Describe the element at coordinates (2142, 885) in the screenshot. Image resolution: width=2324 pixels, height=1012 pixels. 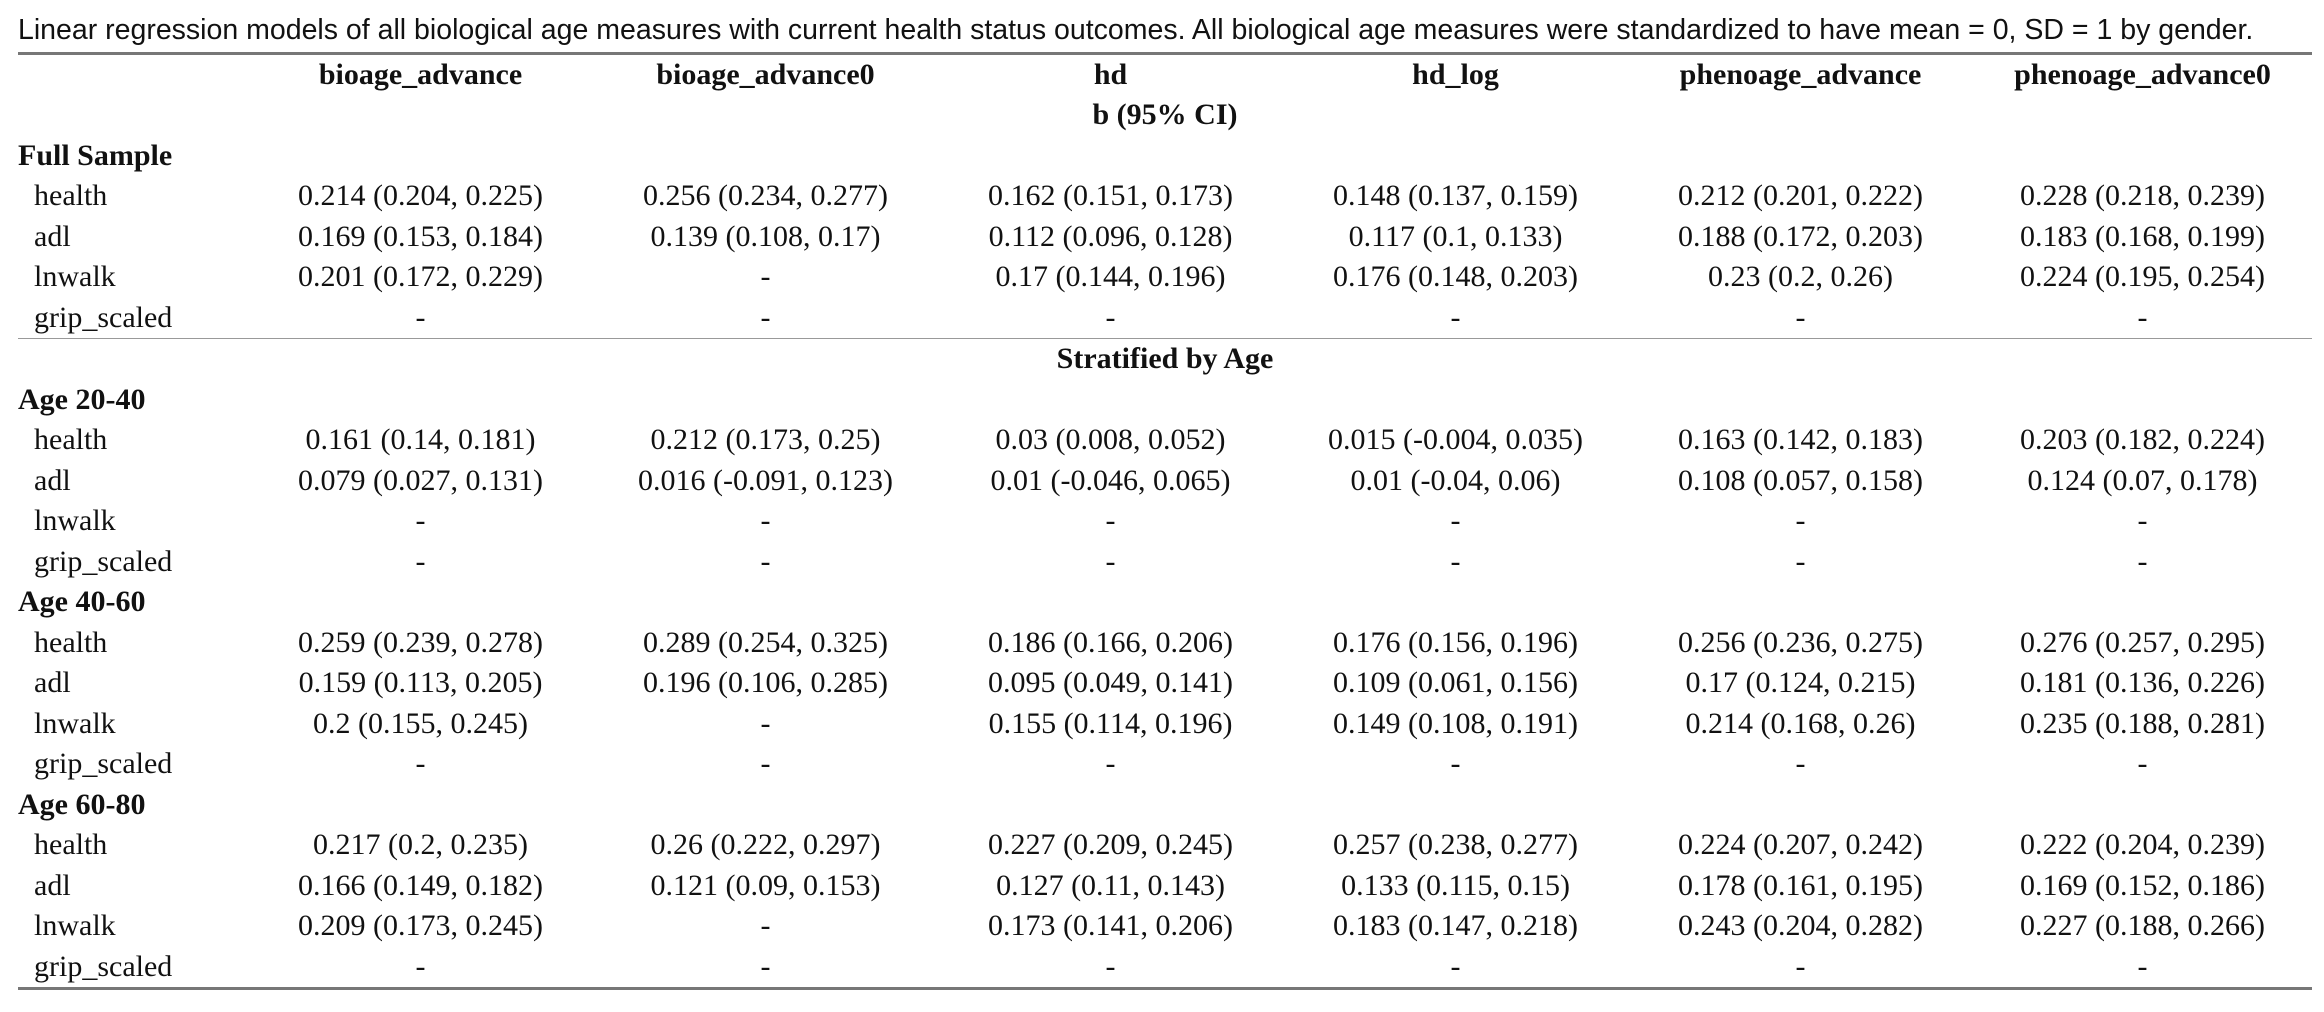
I see `table-cell: 0.169 (0.152, 0.186)` at that location.